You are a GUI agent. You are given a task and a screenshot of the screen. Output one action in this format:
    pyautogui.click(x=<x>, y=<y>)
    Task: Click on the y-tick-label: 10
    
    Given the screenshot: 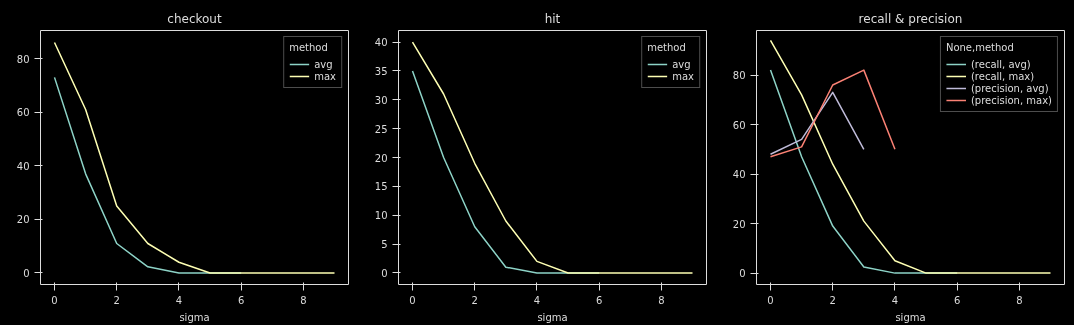 What is the action you would take?
    pyautogui.click(x=381, y=216)
    